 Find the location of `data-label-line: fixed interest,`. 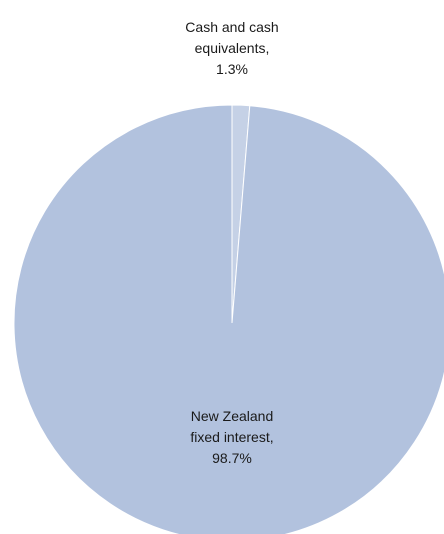

data-label-line: fixed interest, is located at coordinates (231, 437).